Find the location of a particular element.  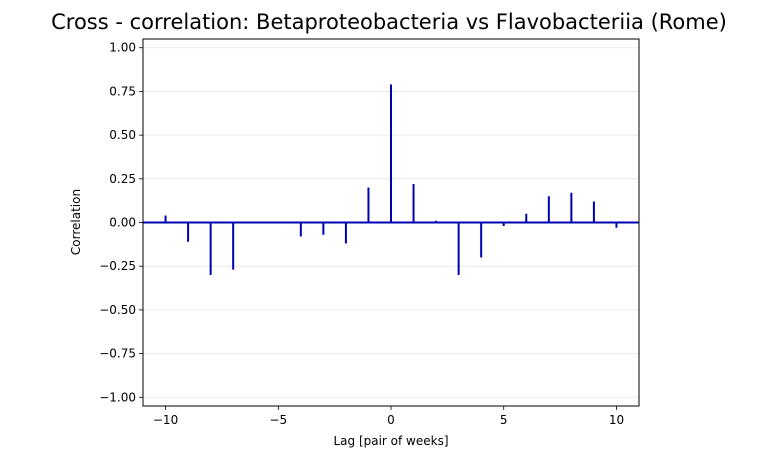

y-tick-label: 0.25 is located at coordinates (122, 179).